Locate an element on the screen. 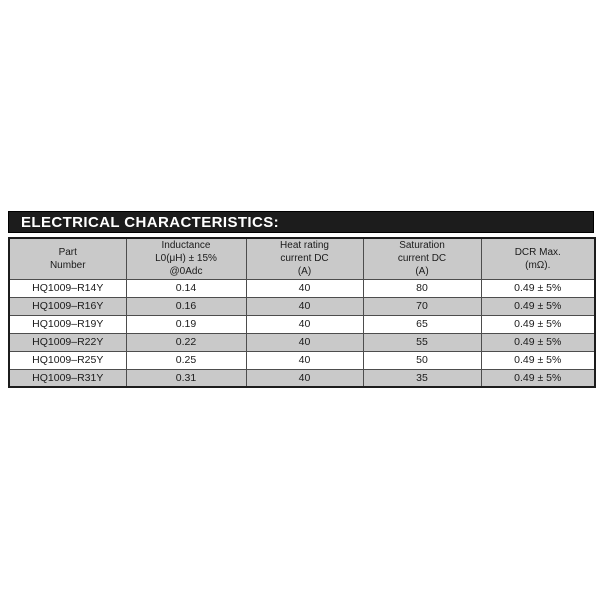  section-title: ELECTRICAL CHARACTERISTICS: is located at coordinates (150, 222).